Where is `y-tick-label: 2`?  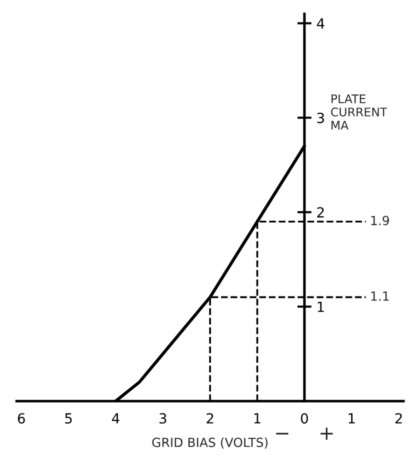
y-tick-label: 2 is located at coordinates (320, 212).